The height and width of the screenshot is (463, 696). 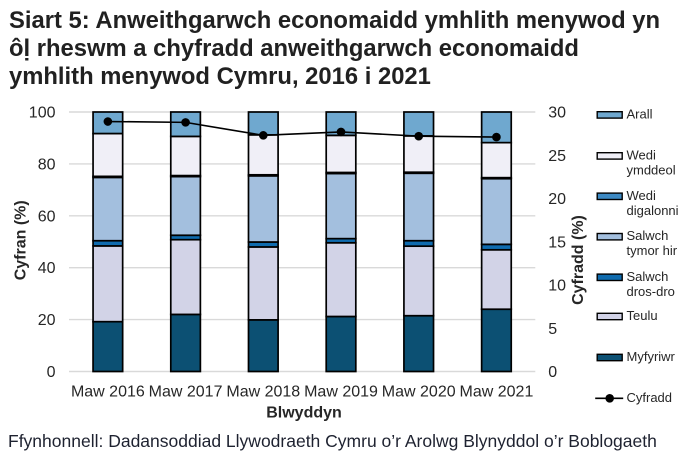 What do you see at coordinates (624, 113) in the screenshot?
I see `legend-item-arall: Arall` at bounding box center [624, 113].